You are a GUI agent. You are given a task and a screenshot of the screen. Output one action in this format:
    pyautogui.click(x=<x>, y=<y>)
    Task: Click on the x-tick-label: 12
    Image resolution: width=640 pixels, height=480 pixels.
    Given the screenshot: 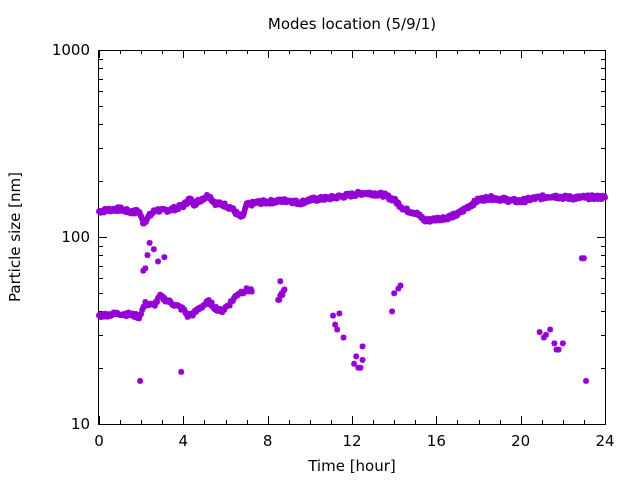 What is the action you would take?
    pyautogui.click(x=351, y=441)
    